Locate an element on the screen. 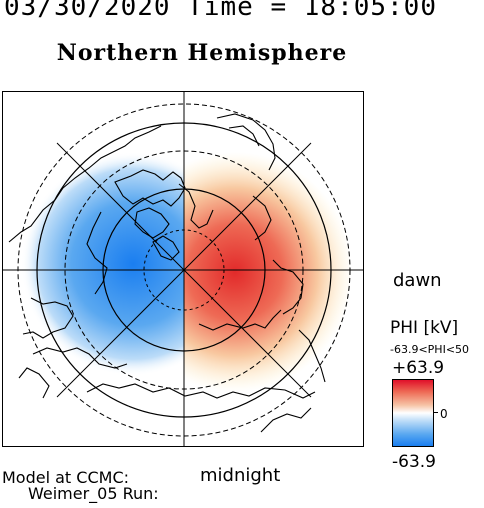 The width and height of the screenshot is (484, 508). colorbar-title: PHI [kV] is located at coordinates (424, 328).